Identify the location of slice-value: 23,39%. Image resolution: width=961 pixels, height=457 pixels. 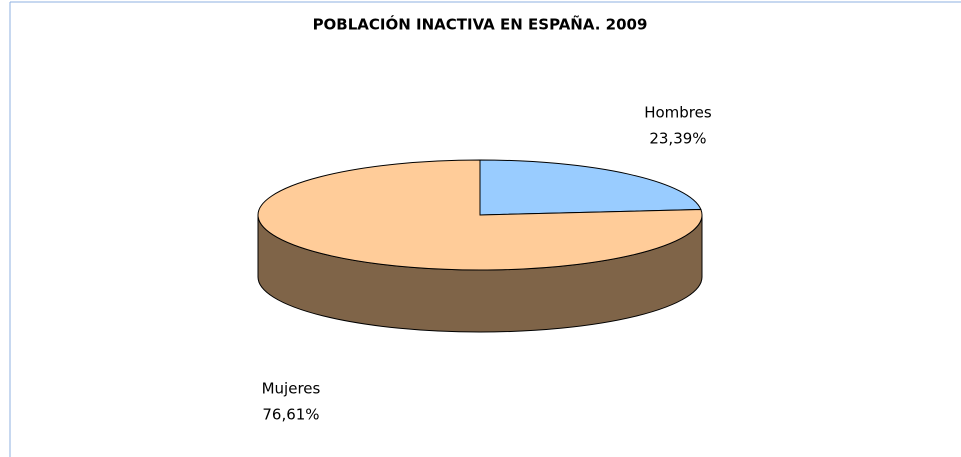
(677, 139).